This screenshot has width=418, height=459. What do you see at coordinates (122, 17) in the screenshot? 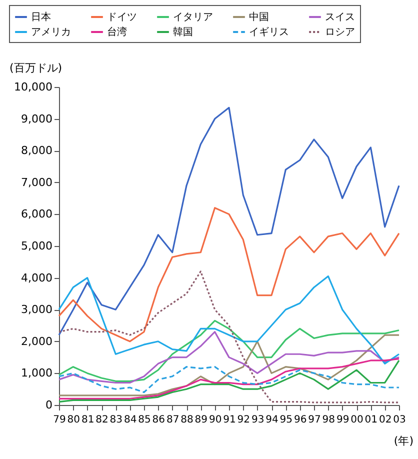
I see `legend-label: ドイツ` at bounding box center [122, 17].